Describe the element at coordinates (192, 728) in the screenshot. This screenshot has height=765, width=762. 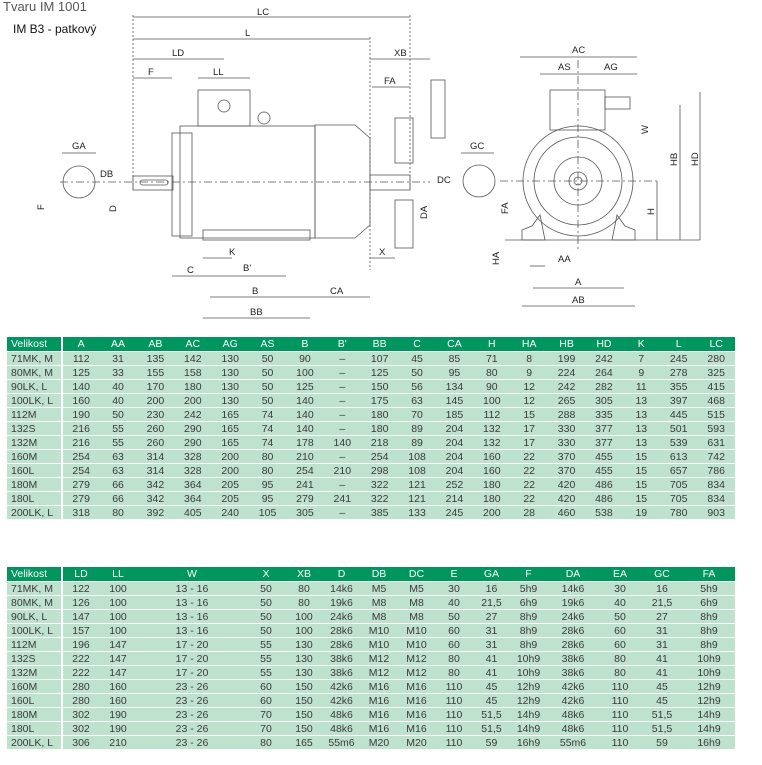
I see `value-cell: 23 - 26` at that location.